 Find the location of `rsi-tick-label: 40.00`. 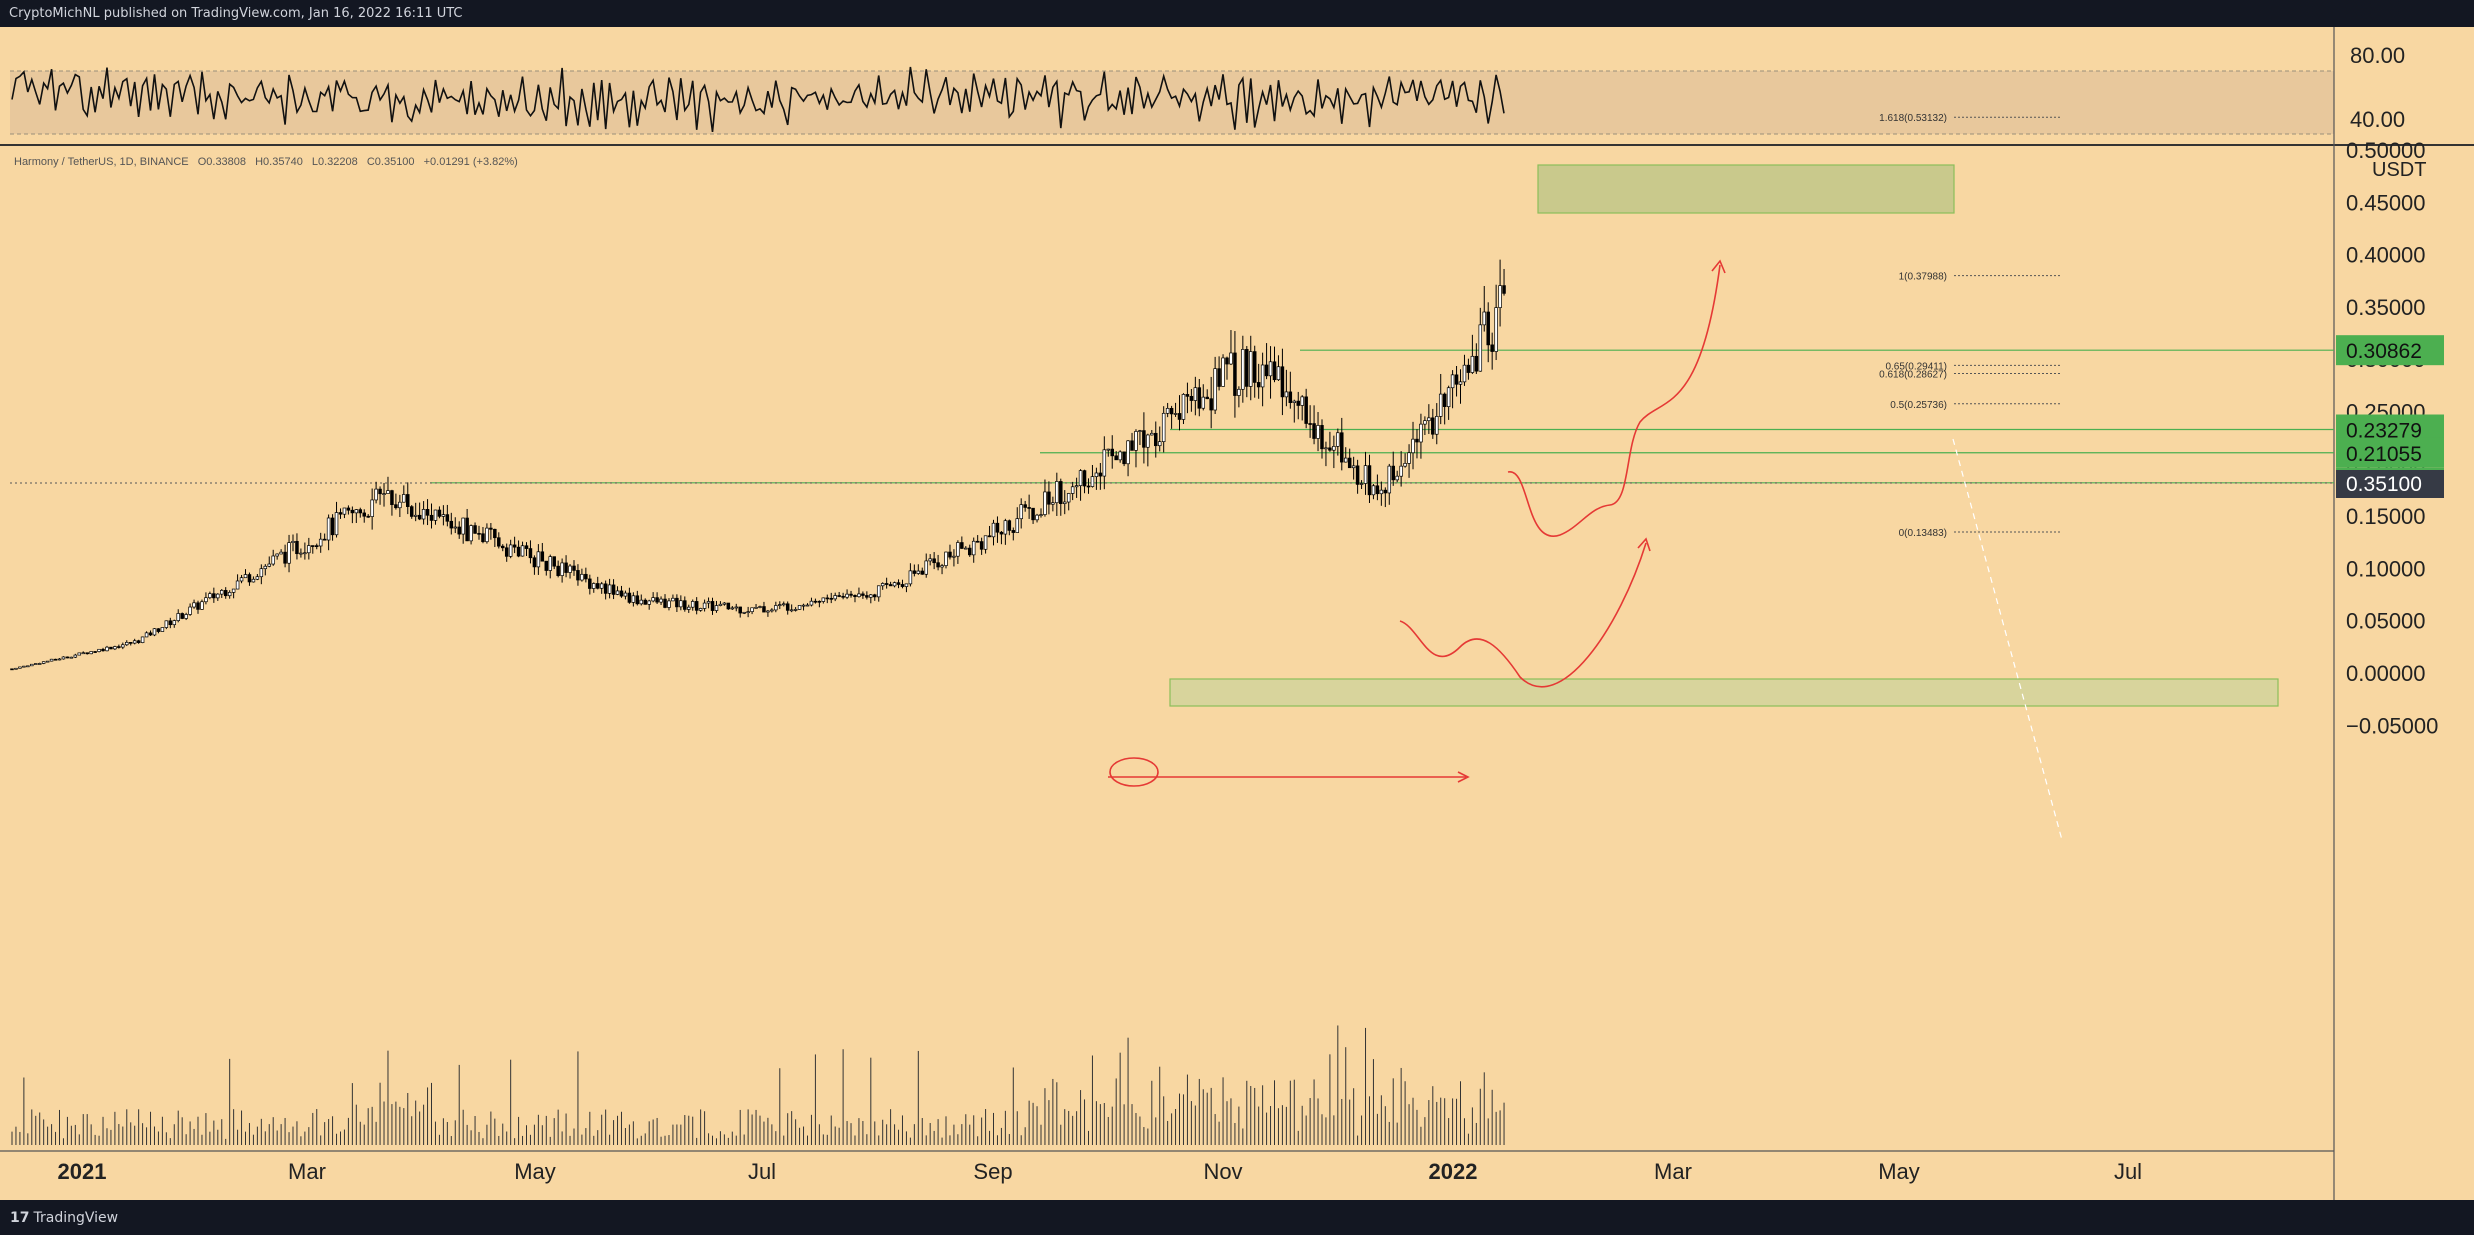

rsi-tick-label: 40.00 is located at coordinates (2377, 119).